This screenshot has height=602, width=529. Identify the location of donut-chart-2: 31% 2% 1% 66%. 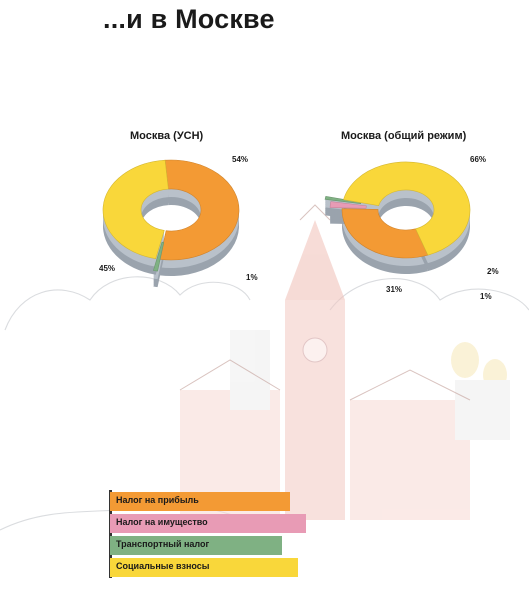
(411, 228).